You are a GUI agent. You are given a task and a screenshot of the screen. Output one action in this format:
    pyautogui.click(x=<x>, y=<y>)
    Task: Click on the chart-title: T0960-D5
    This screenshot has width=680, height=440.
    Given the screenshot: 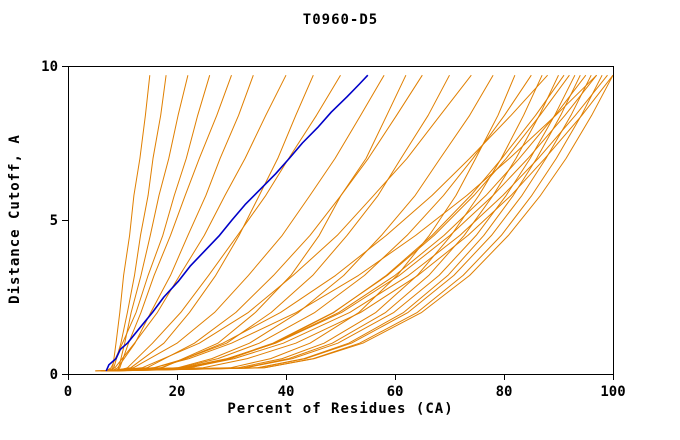 What is the action you would take?
    pyautogui.click(x=340, y=20)
    